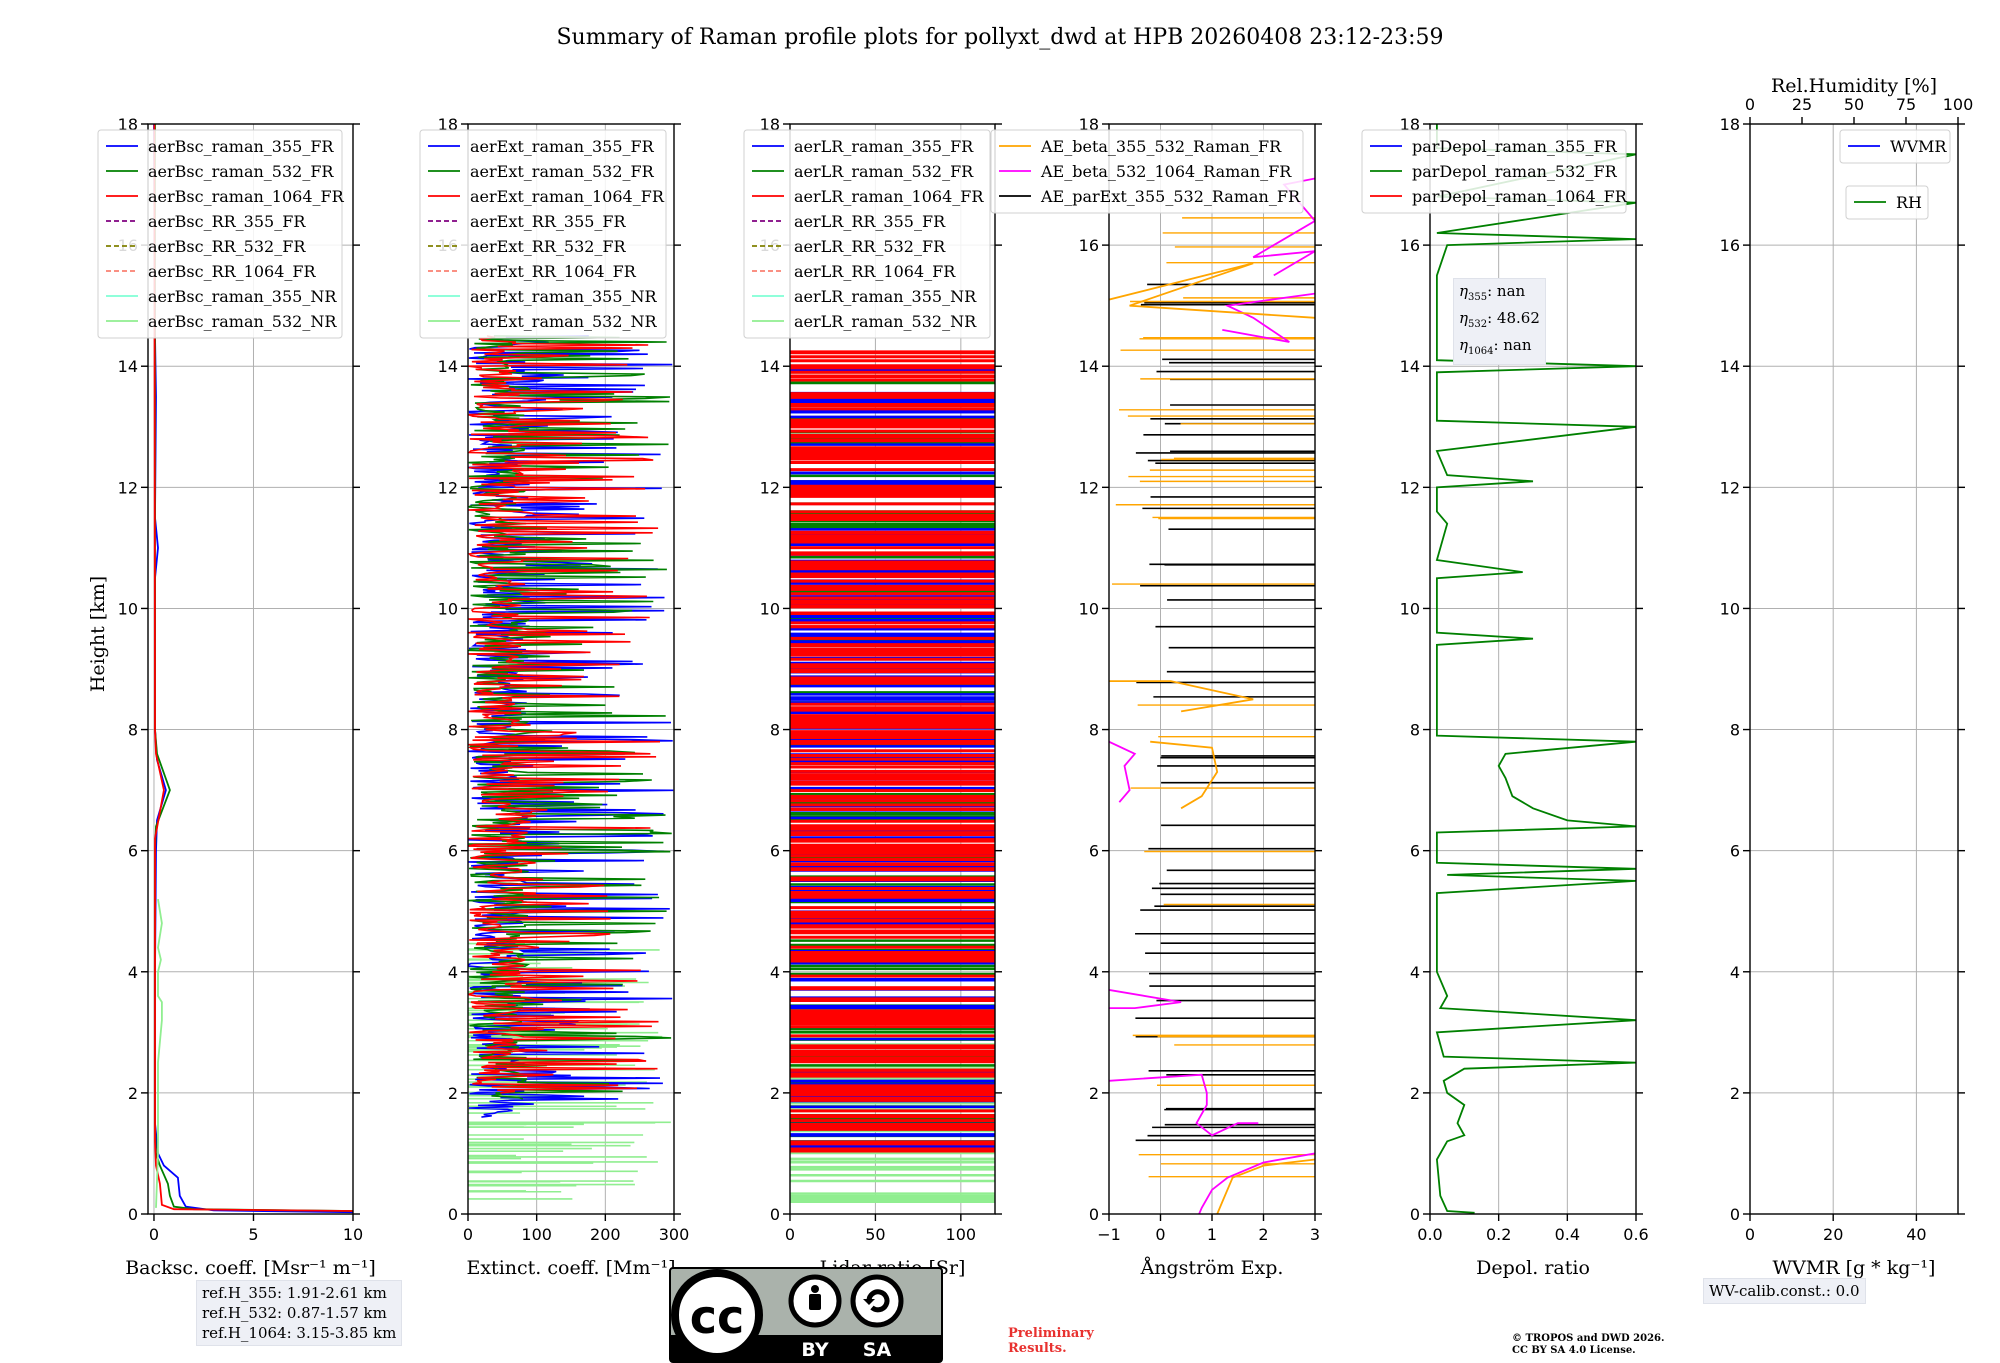  I want to click on x-tick-label: 40, so click(1916, 1234).